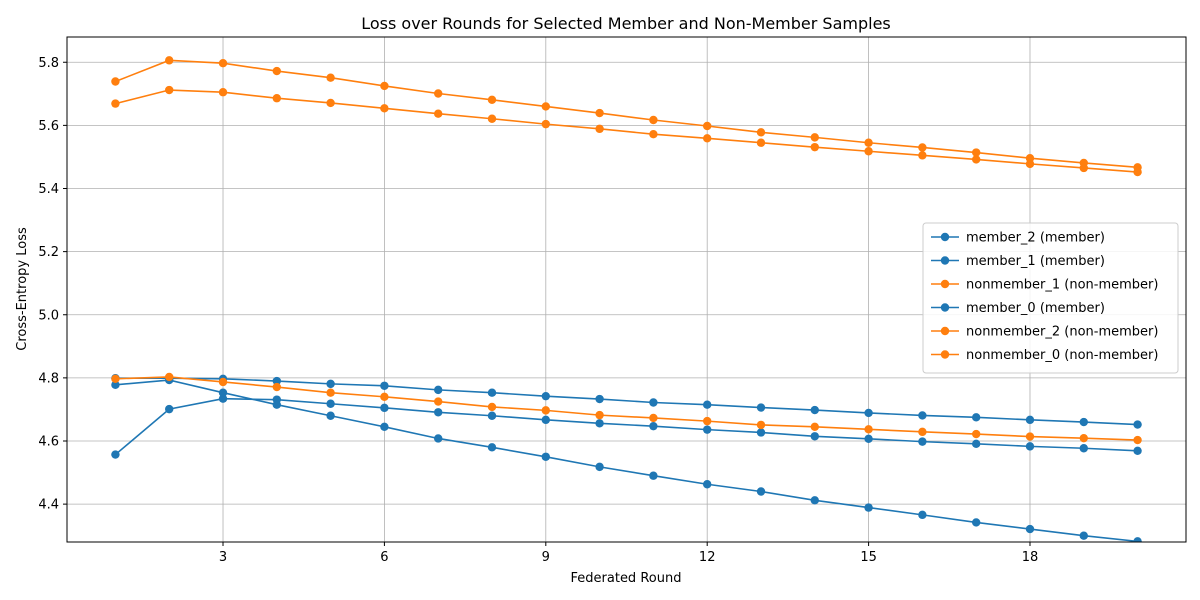  I want to click on x-tick-label: 6, so click(384, 557).